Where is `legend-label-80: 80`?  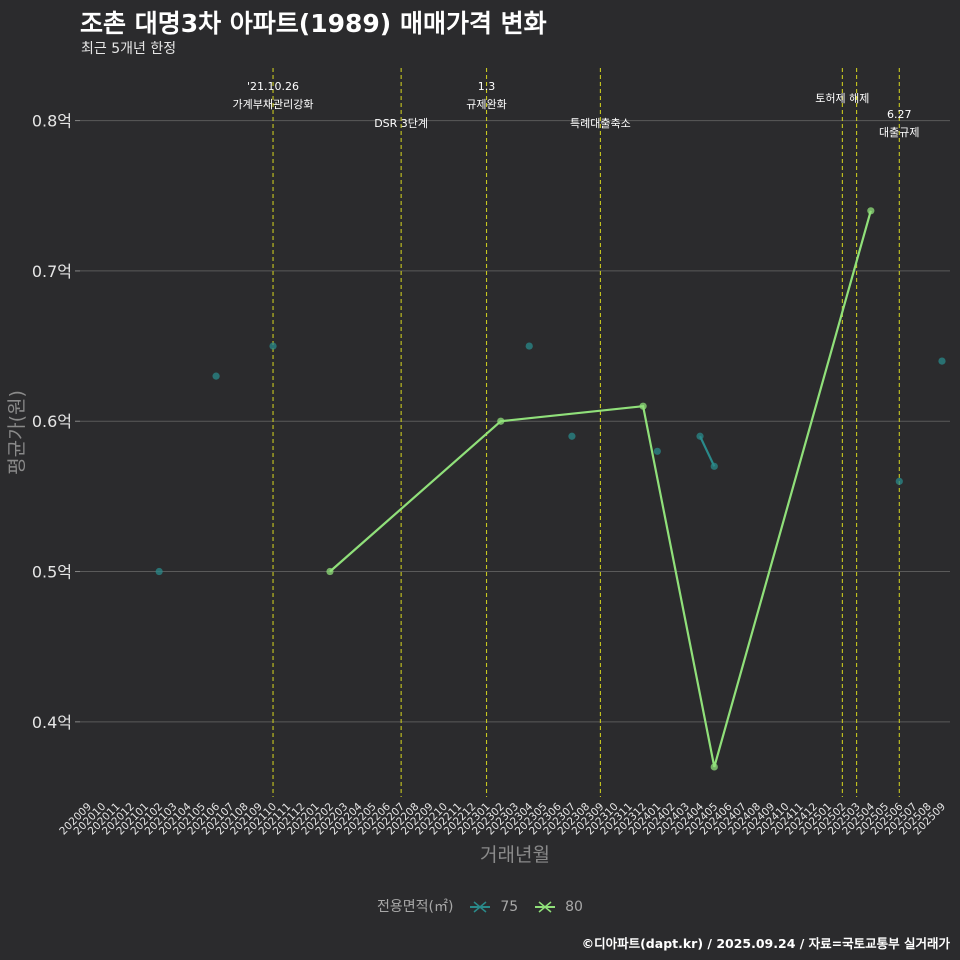 legend-label-80: 80 is located at coordinates (574, 907).